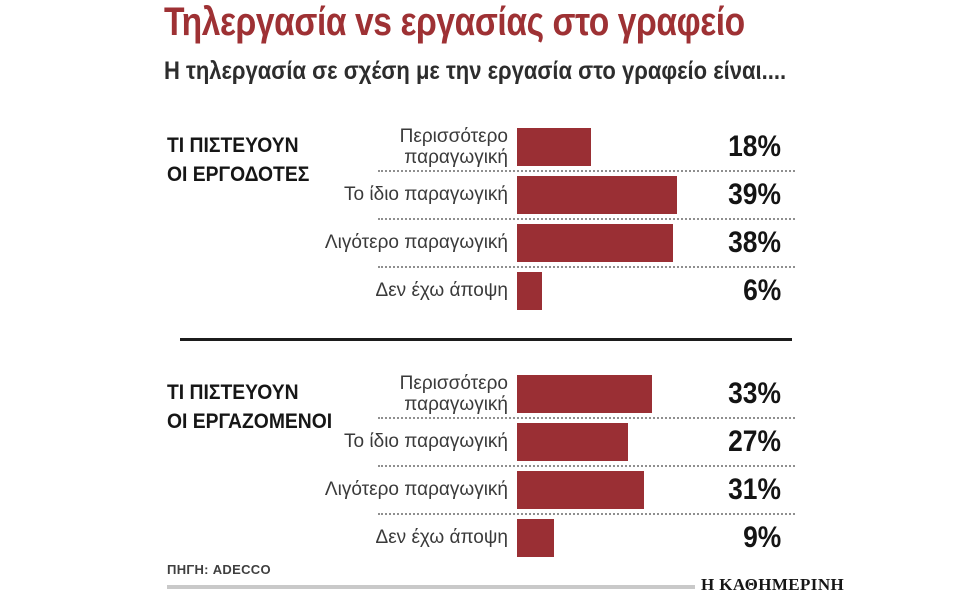 This screenshot has width=960, height=600. I want to click on bar-value: 38%, so click(754, 242).